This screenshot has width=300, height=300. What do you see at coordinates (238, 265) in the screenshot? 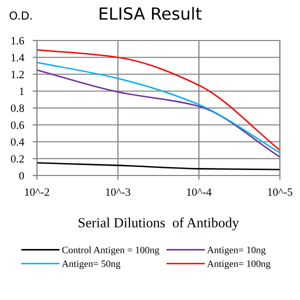
I see `legend-label: Antigen= 100ng` at bounding box center [238, 265].